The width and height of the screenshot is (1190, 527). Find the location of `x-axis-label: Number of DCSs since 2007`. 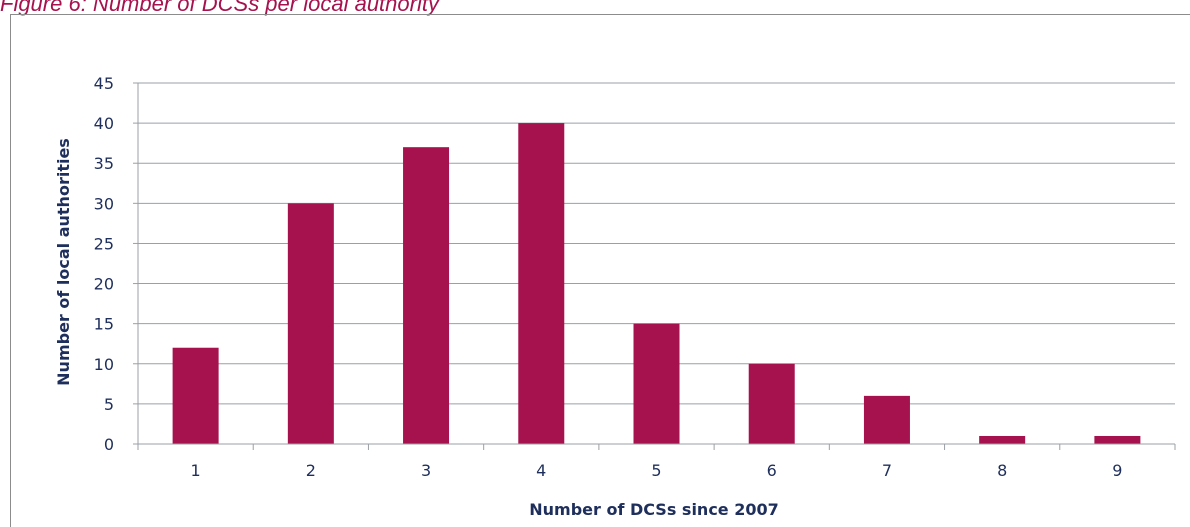

x-axis-label: Number of DCSs since 2007 is located at coordinates (654, 509).